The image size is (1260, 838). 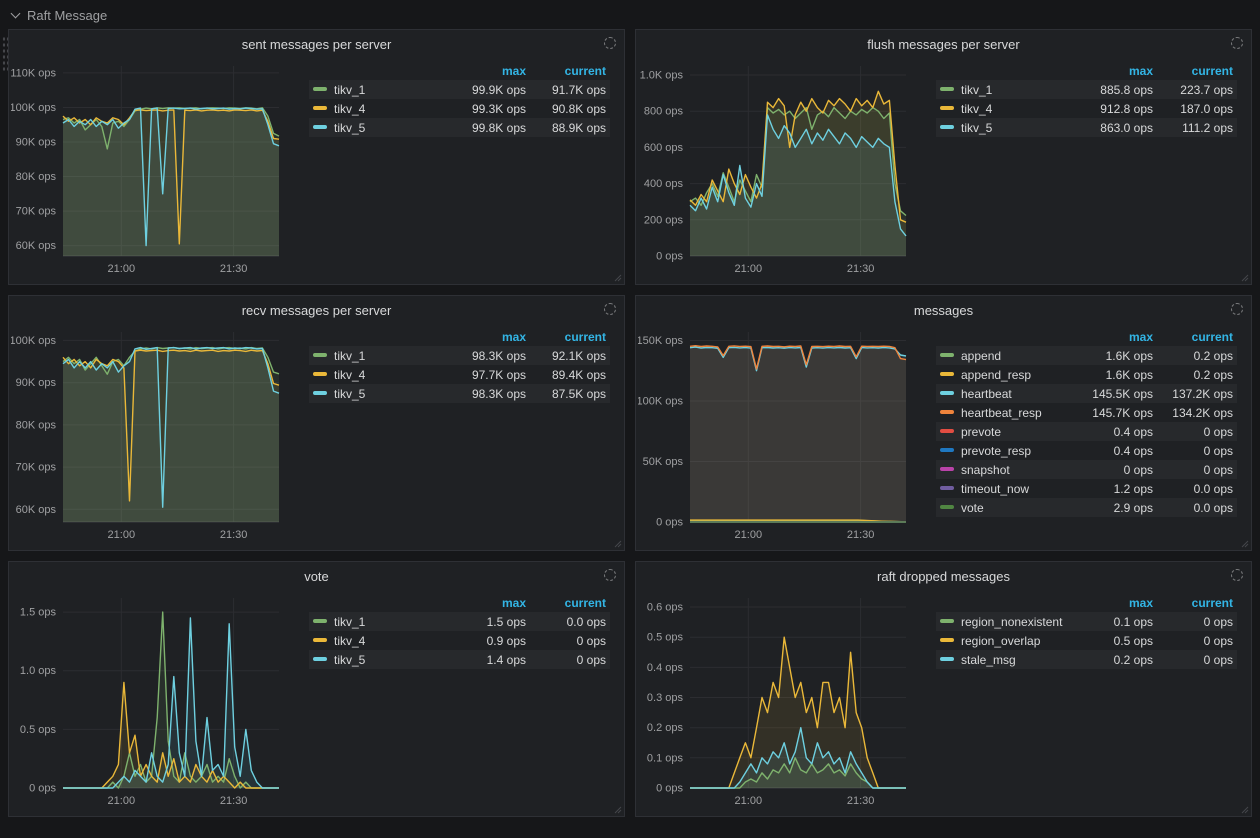 What do you see at coordinates (665, 608) in the screenshot?
I see `y-tick-label: 0.6 ops` at bounding box center [665, 608].